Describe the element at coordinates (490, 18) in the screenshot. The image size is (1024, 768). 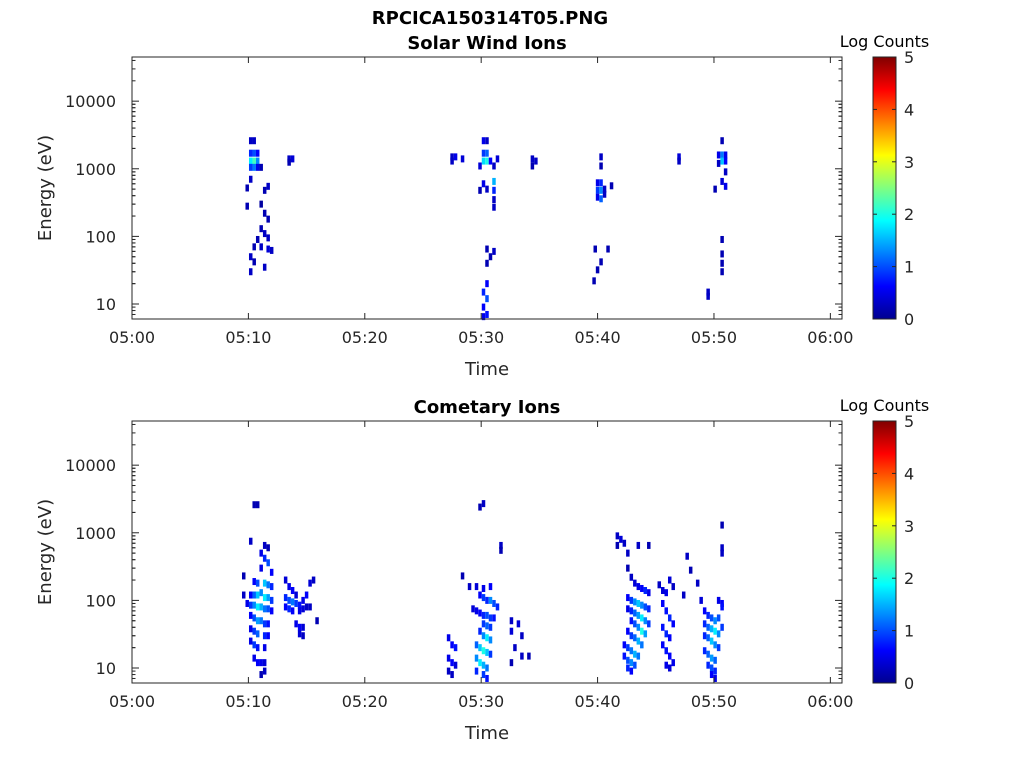
I see `figure-title: RPCICA150314T05.PNG` at that location.